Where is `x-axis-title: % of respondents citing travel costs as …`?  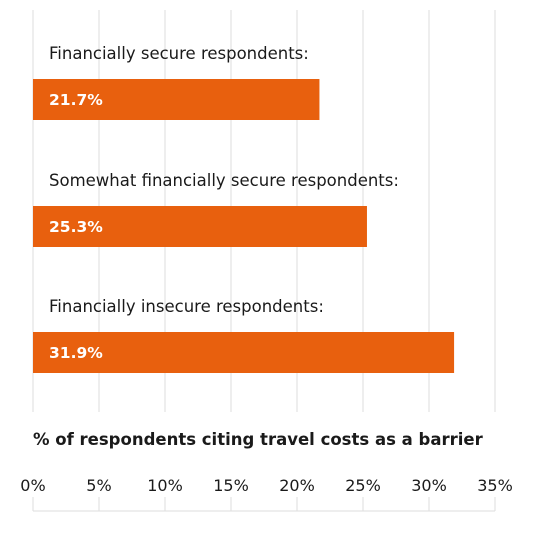
x-axis-title: % of respondents citing travel costs as … is located at coordinates (258, 439).